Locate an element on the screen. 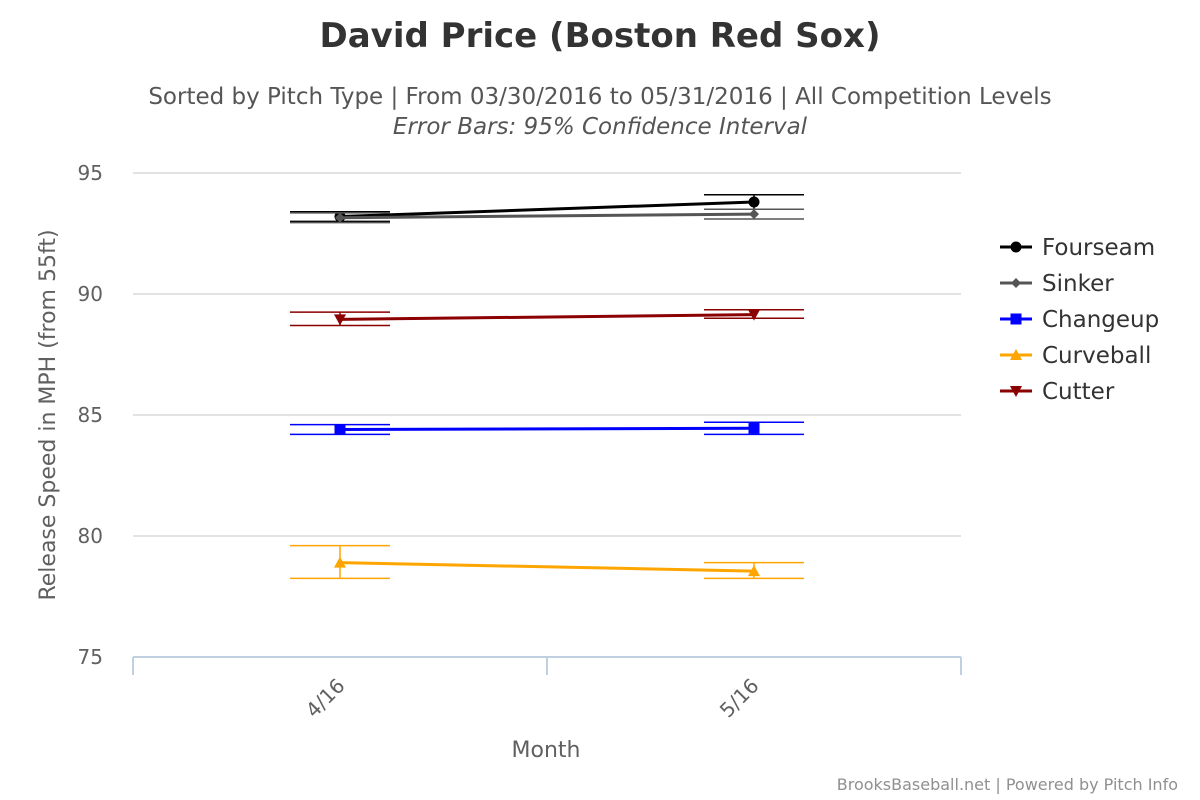 This screenshot has height=800, width=1200. legend-label: Curveball is located at coordinates (1096, 356).